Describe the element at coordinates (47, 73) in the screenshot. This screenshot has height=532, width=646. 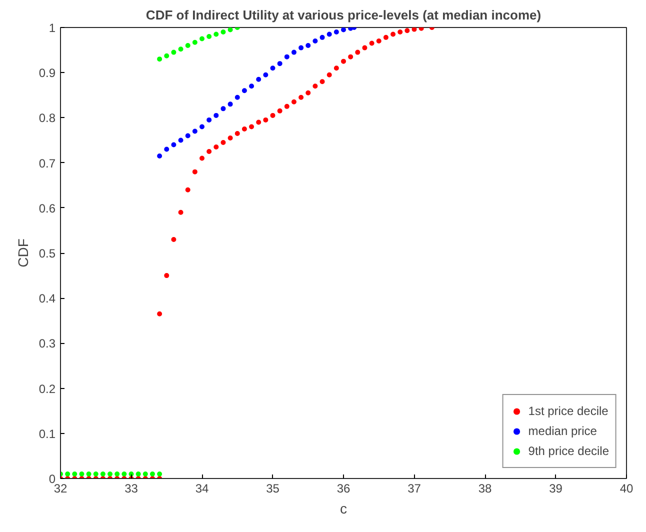
I see `y-tick-label: 0.9` at that location.